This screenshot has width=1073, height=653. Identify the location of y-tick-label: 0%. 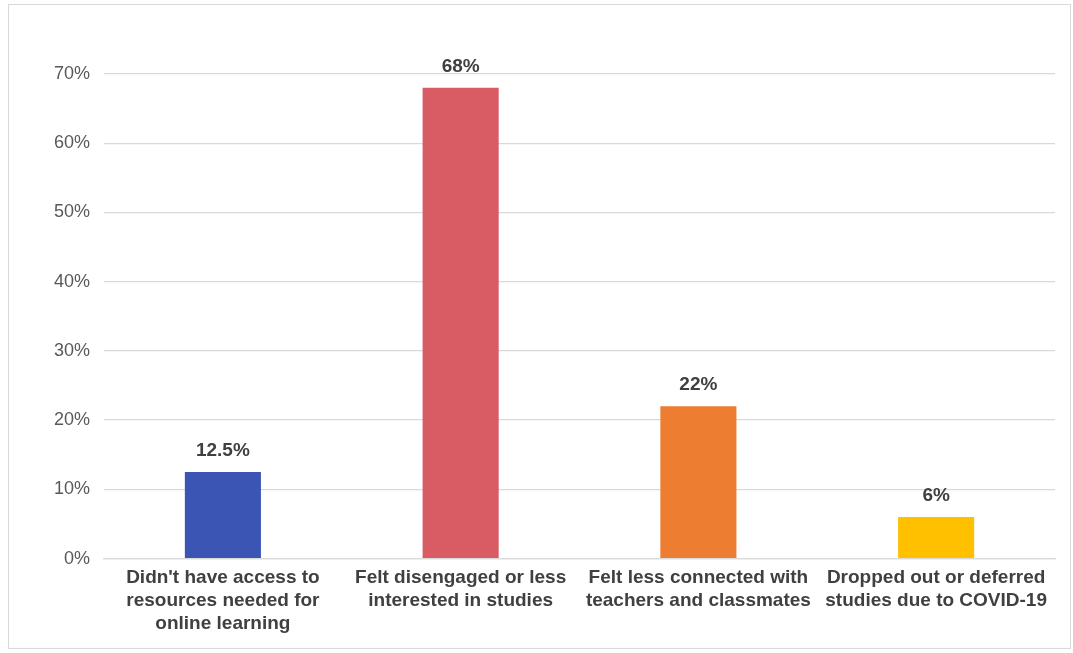
(77, 557).